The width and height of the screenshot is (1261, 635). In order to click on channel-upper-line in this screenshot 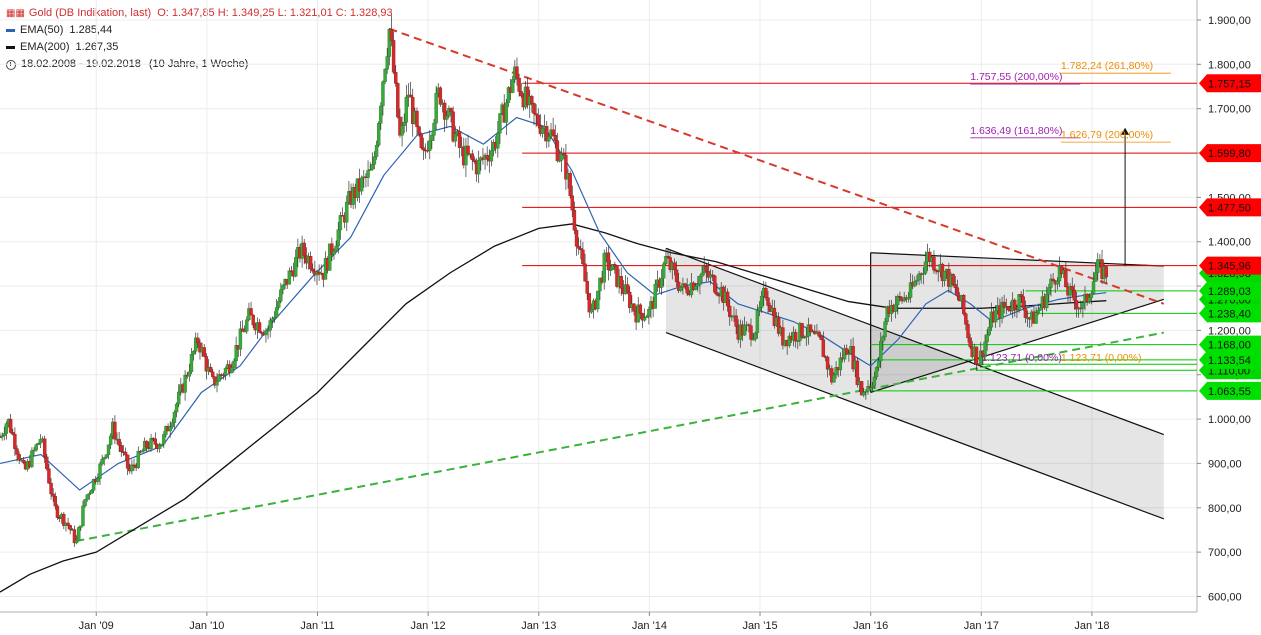, I will do `click(915, 341)`.